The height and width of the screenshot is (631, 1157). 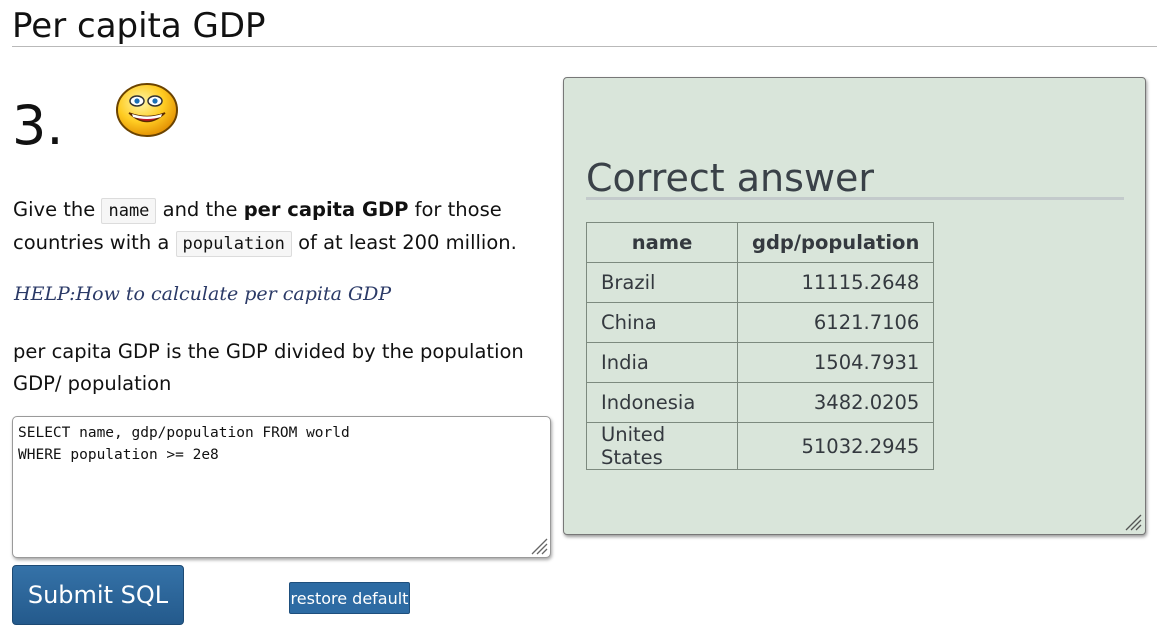 What do you see at coordinates (57, 209) in the screenshot?
I see `question-text-part: Give the` at bounding box center [57, 209].